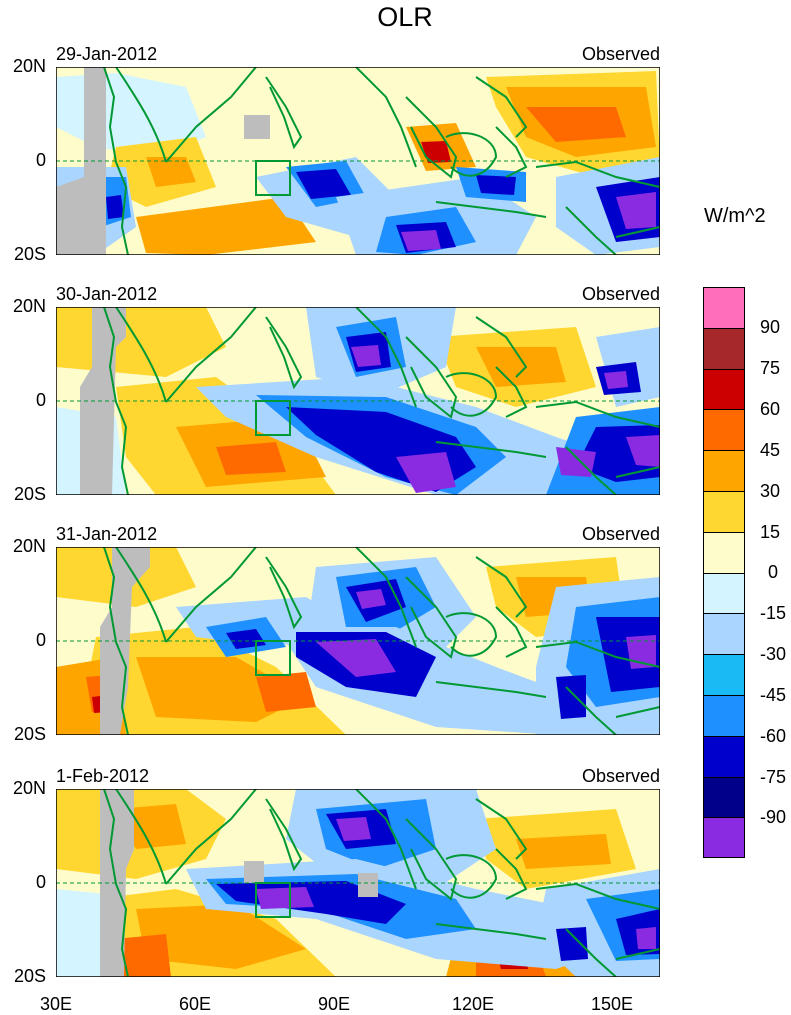 Image resolution: width=791 pixels, height=1015 pixels. I want to click on panel-date: 29-Jan-2012, so click(107, 54).